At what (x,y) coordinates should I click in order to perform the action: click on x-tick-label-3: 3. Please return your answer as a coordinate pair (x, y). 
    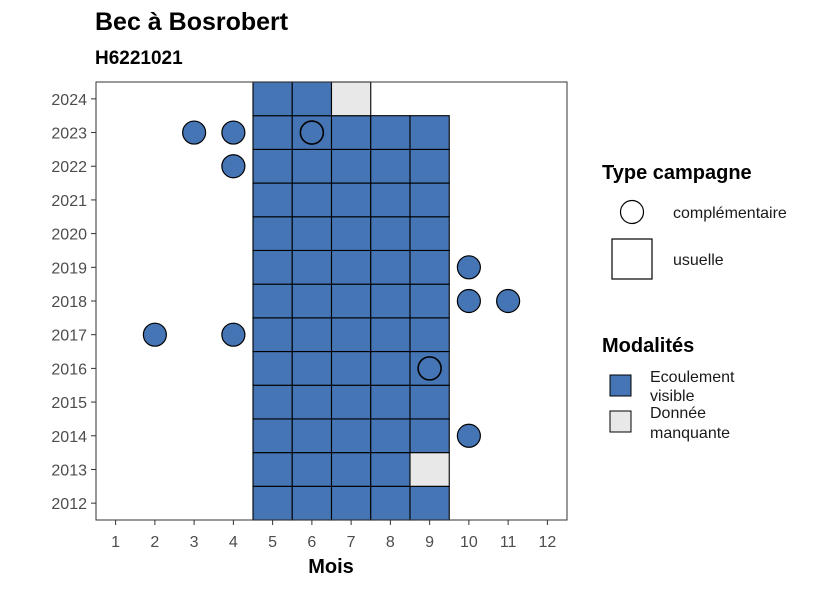
    Looking at the image, I should click on (194, 542).